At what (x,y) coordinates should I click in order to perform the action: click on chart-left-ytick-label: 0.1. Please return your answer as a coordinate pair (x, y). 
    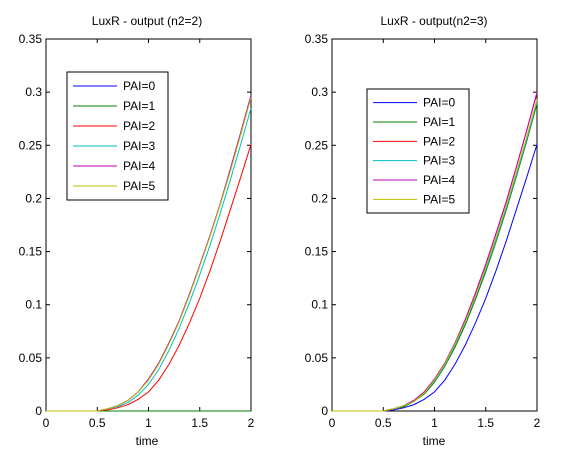
    Looking at the image, I should click on (33, 305).